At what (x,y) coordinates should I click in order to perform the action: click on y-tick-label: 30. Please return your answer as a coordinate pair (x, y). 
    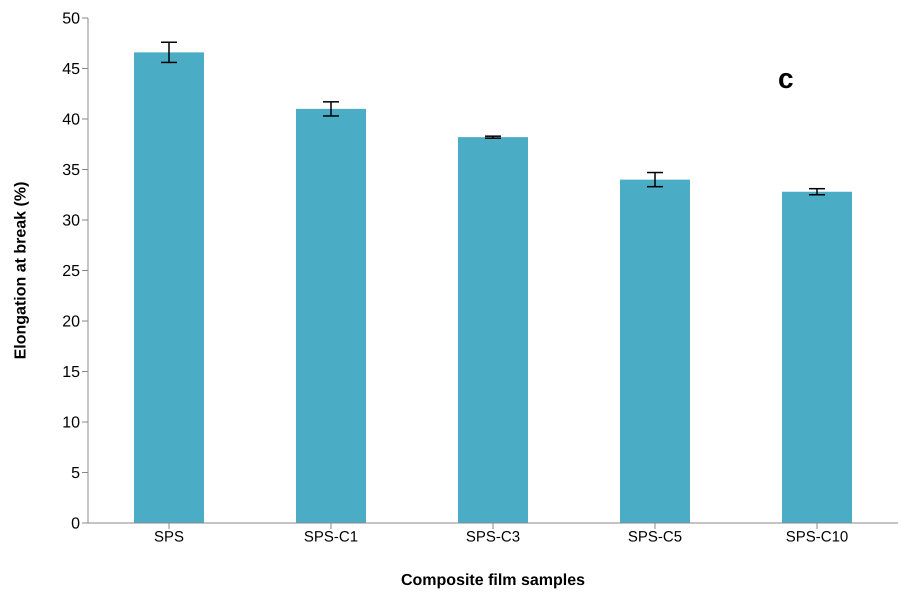
    Looking at the image, I should click on (71, 221).